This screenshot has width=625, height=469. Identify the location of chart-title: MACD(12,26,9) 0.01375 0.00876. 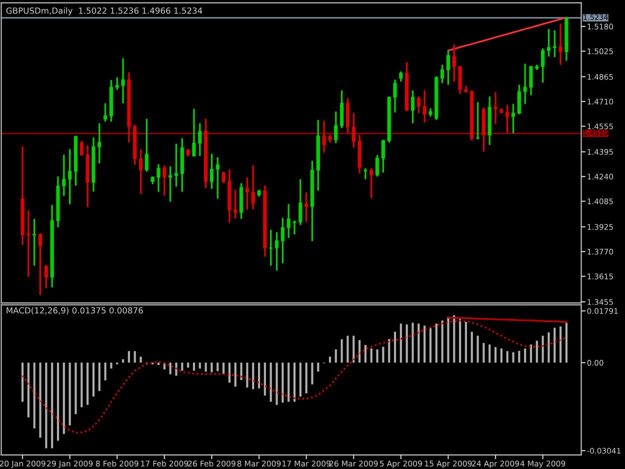
(74, 311).